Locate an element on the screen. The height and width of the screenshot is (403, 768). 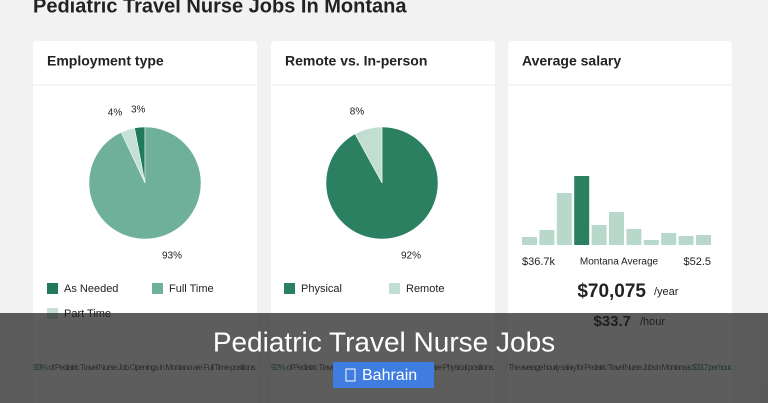
overlay-title: Pediatric Travel Nurse Jobs is located at coordinates (384, 341).